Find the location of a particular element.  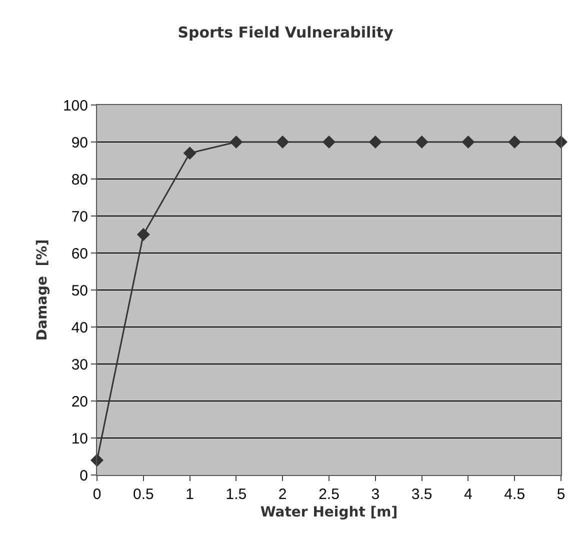

x-tick-label: 1.5 is located at coordinates (236, 494).